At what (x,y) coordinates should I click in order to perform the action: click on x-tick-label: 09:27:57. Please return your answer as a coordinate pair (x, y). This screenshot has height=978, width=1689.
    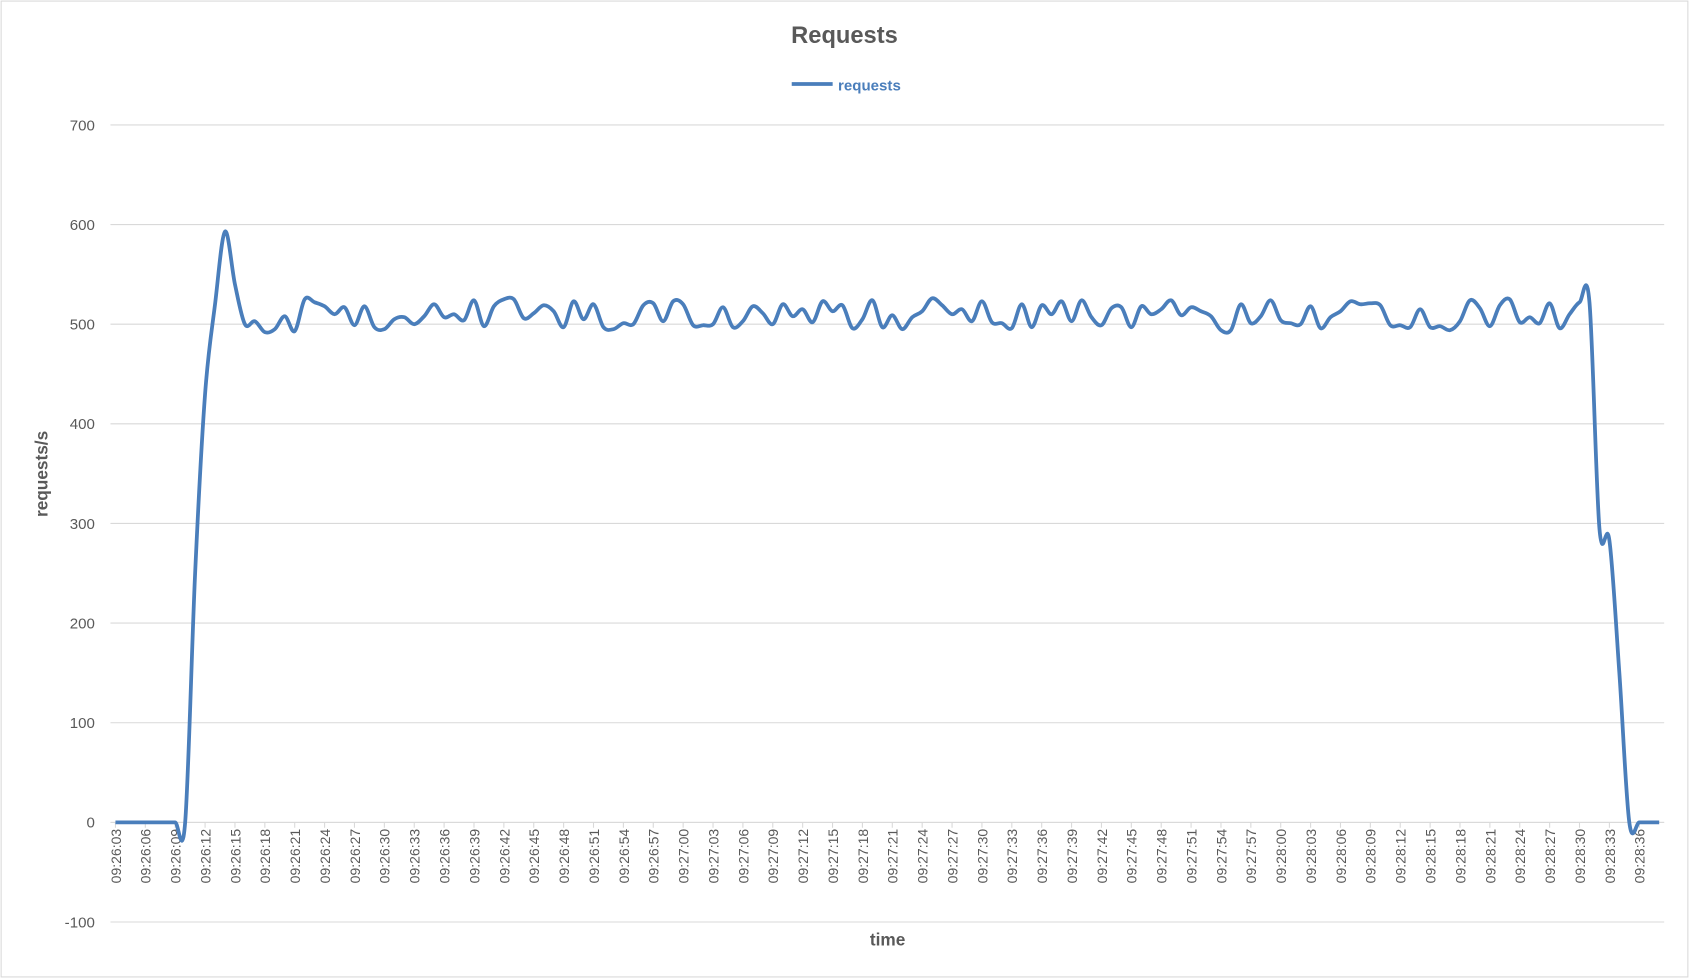
    Looking at the image, I should click on (1251, 856).